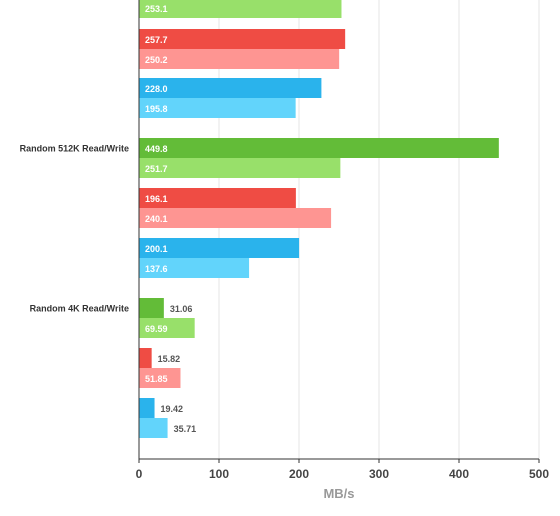 This screenshot has height=516, width=560. Describe the element at coordinates (156, 249) in the screenshot. I see `bar-value-label-1-4: 200.1` at that location.